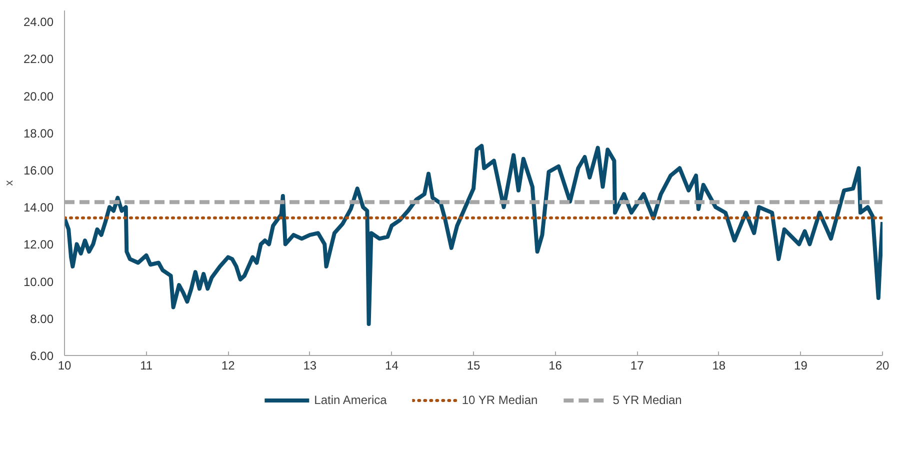  Describe the element at coordinates (473, 365) in the screenshot. I see `x-tick-label: 15` at that location.